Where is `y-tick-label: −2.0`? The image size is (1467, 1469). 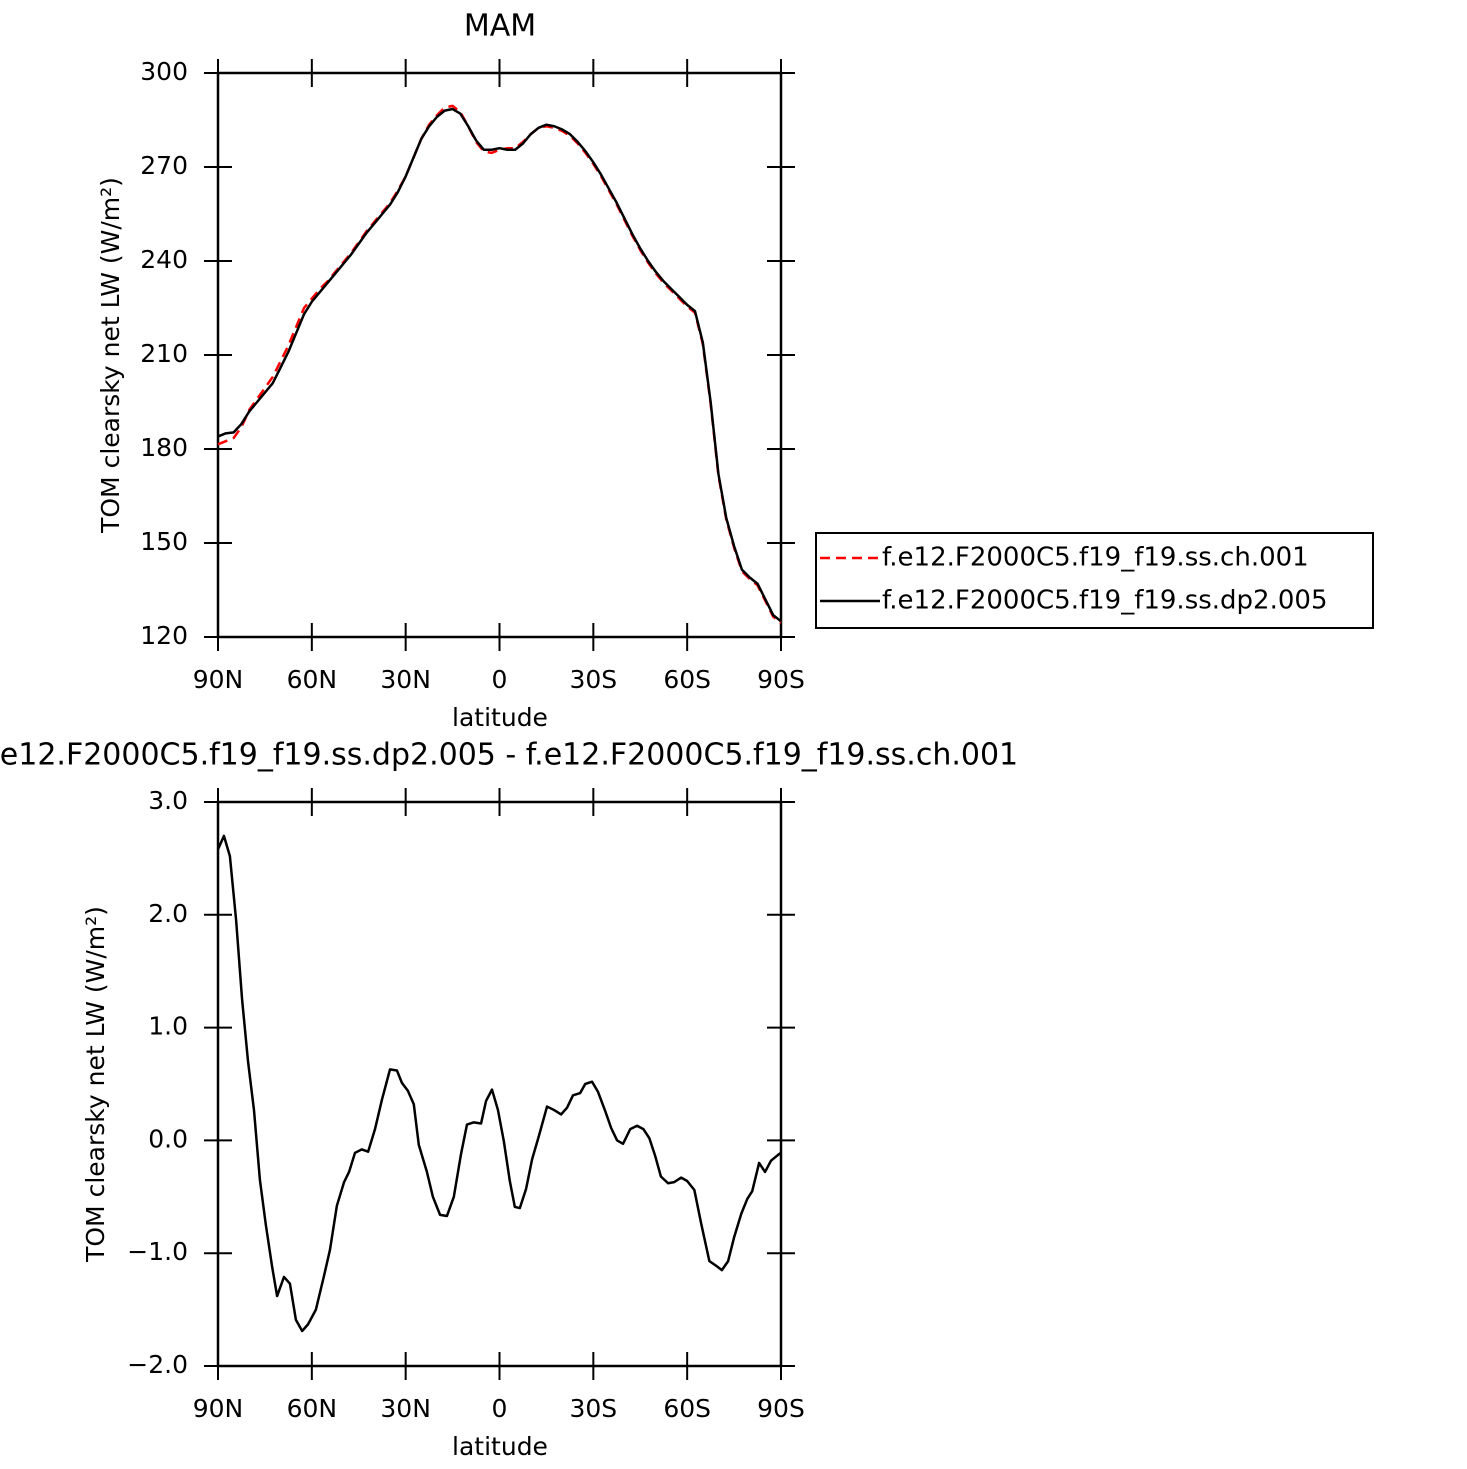 y-tick-label: −2.0 is located at coordinates (157, 1364).